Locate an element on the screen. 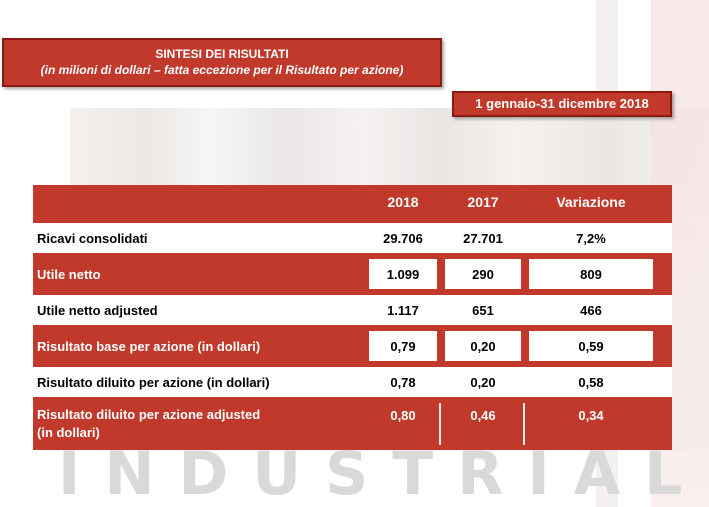 Image resolution: width=709 pixels, height=507 pixels. row-variation: 0,59 is located at coordinates (591, 346).